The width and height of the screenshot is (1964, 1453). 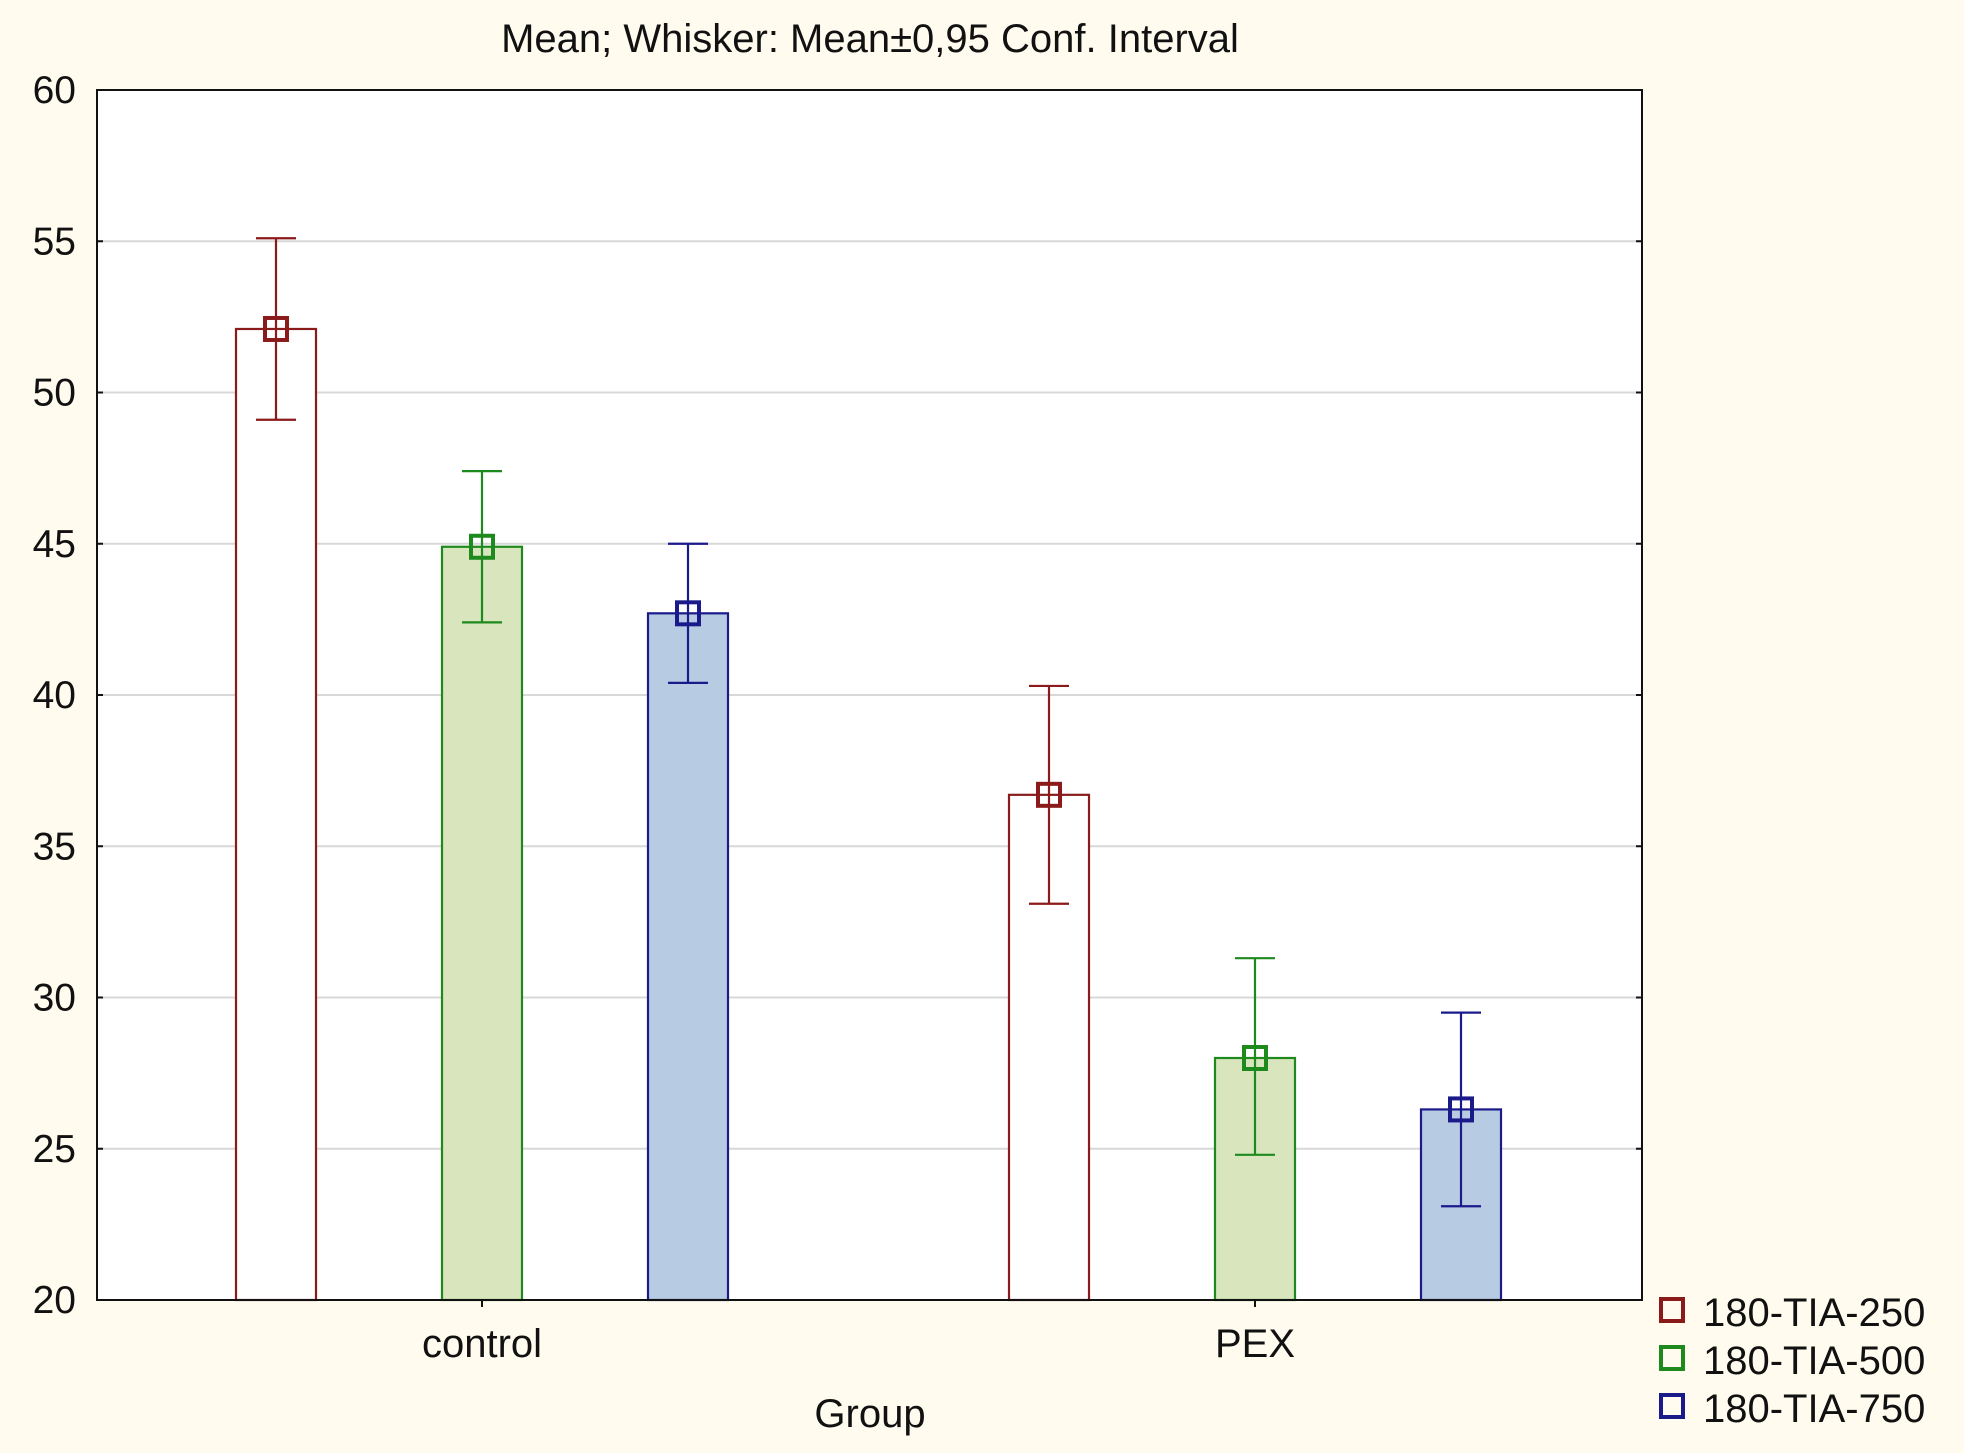 What do you see at coordinates (54, 1300) in the screenshot?
I see `y-tick-label: 20` at bounding box center [54, 1300].